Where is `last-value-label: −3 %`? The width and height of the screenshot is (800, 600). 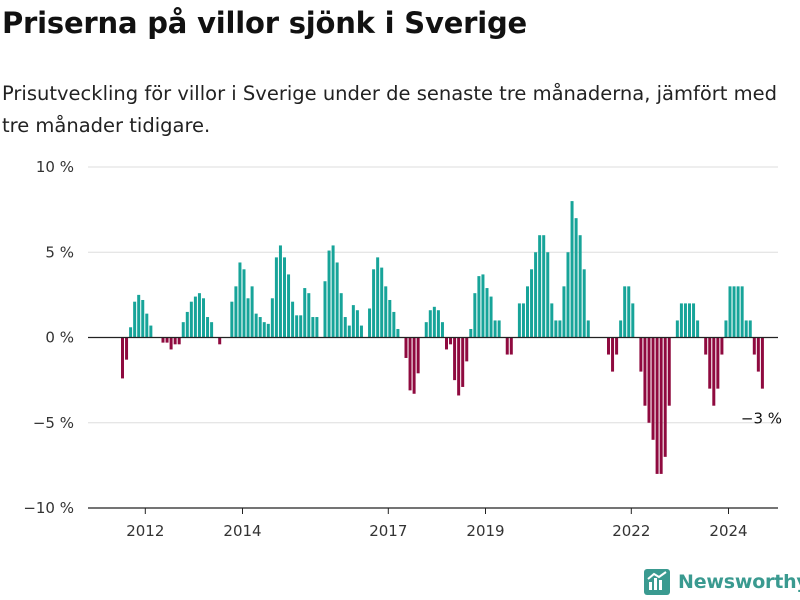 last-value-label: −3 % is located at coordinates (761, 419).